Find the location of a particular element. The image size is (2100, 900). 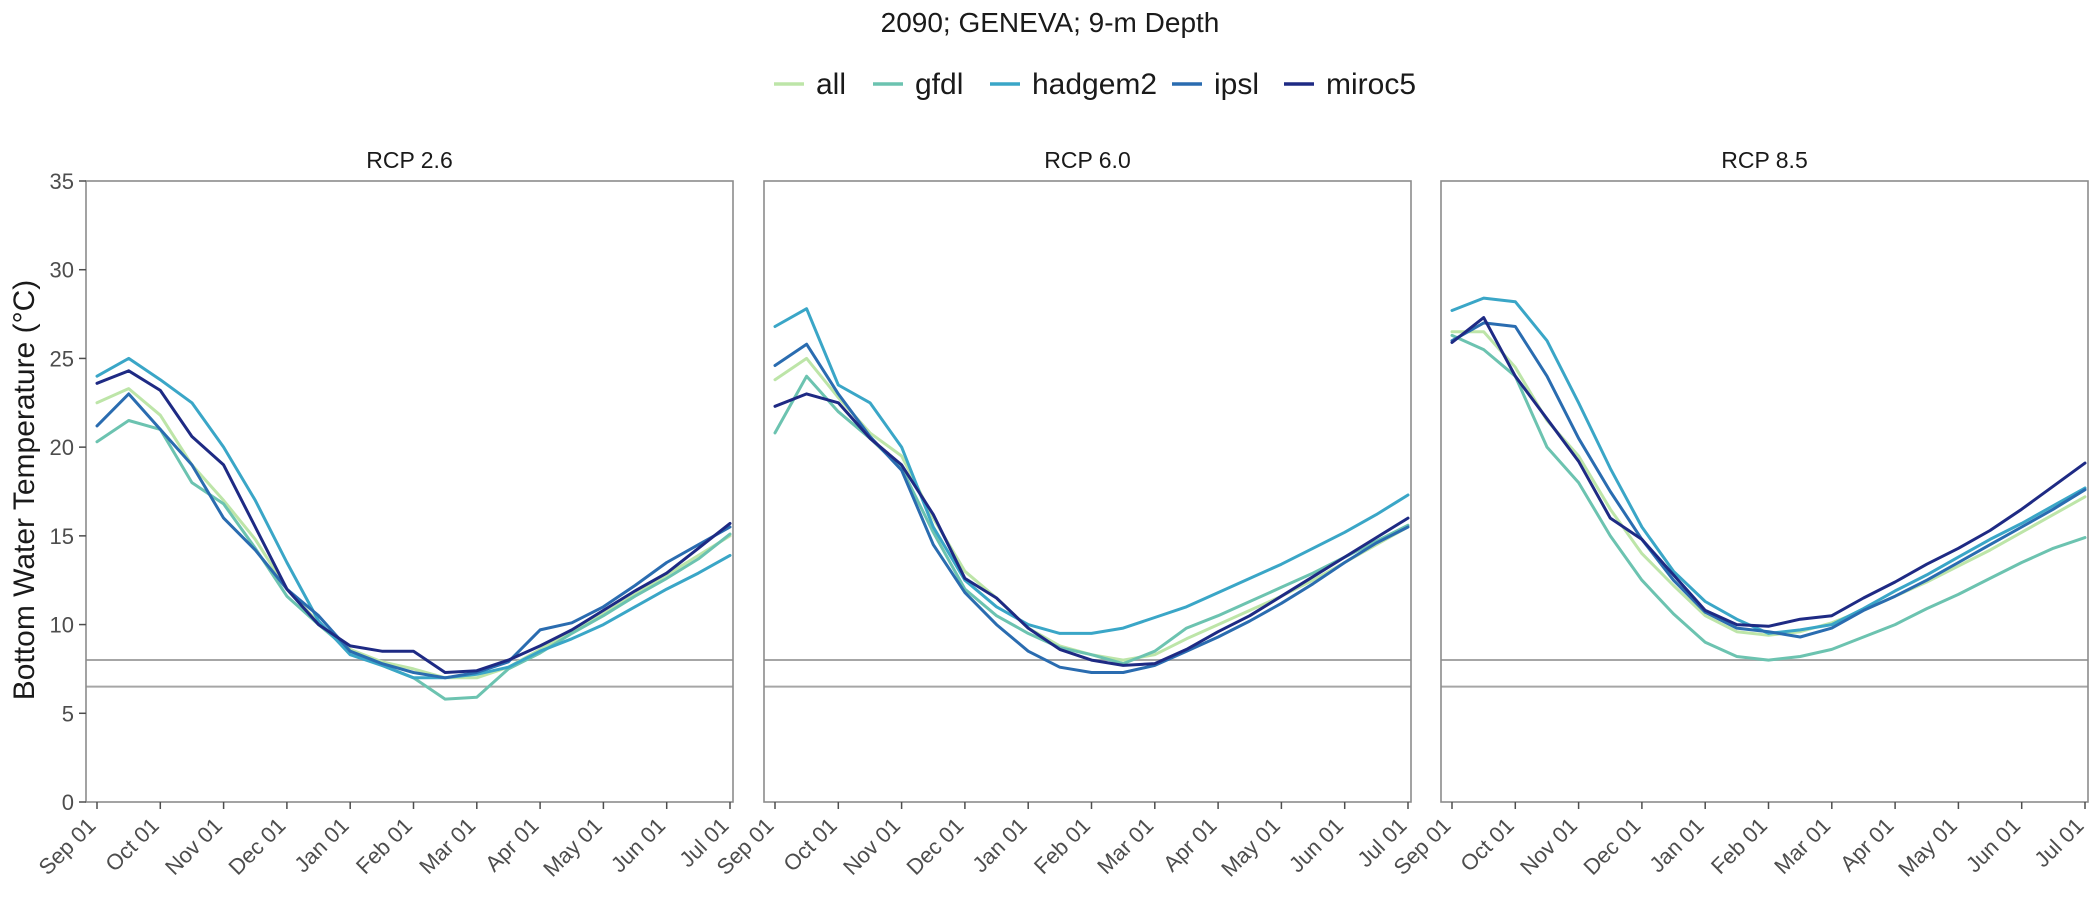

chart-legend: all gfdl hadgem2 ipsl miroc5 is located at coordinates (1095, 84).